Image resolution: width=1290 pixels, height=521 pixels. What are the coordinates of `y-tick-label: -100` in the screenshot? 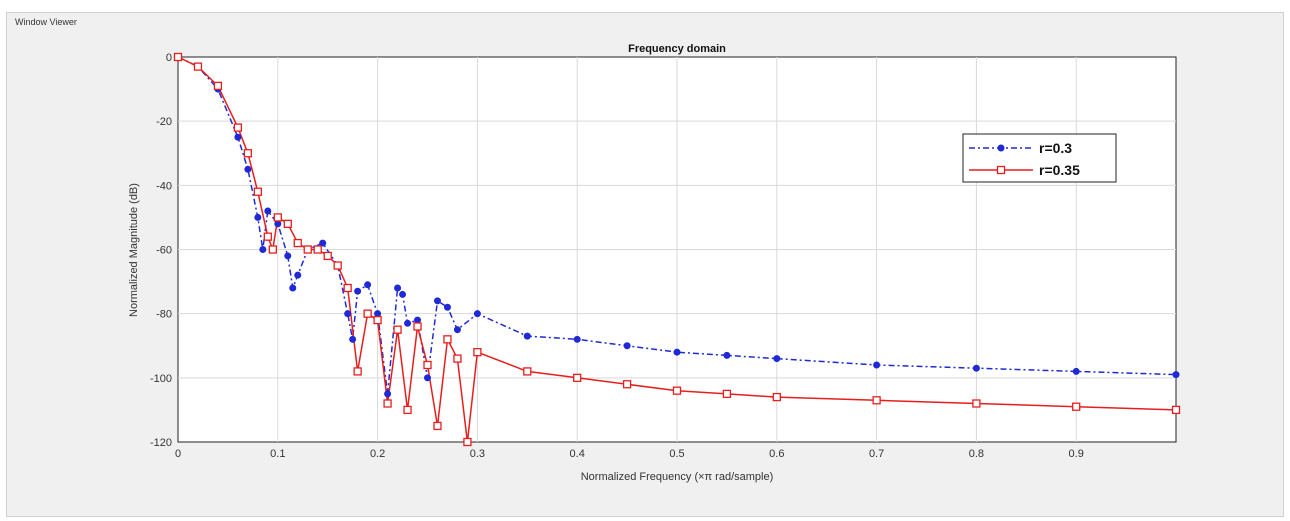 It's located at (161, 379).